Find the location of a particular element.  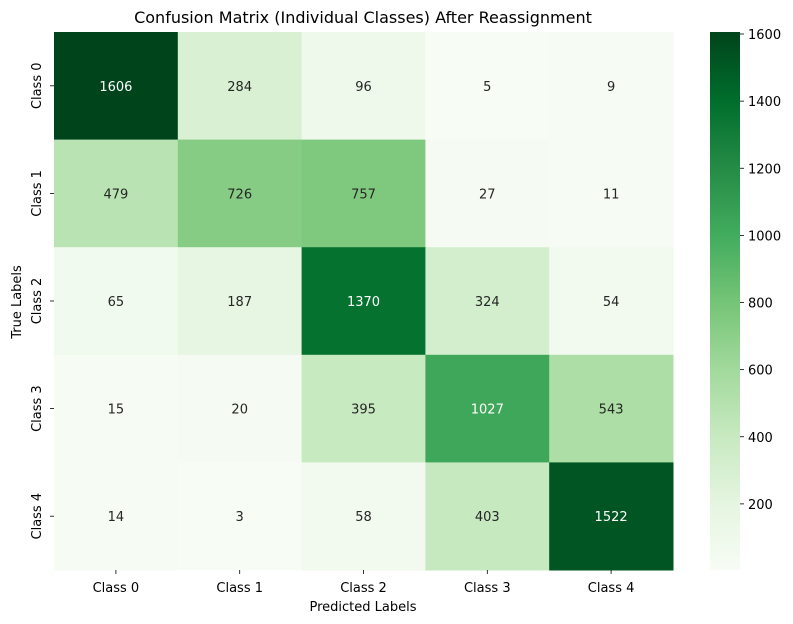

y-tick-label: Class 4 is located at coordinates (37, 516).